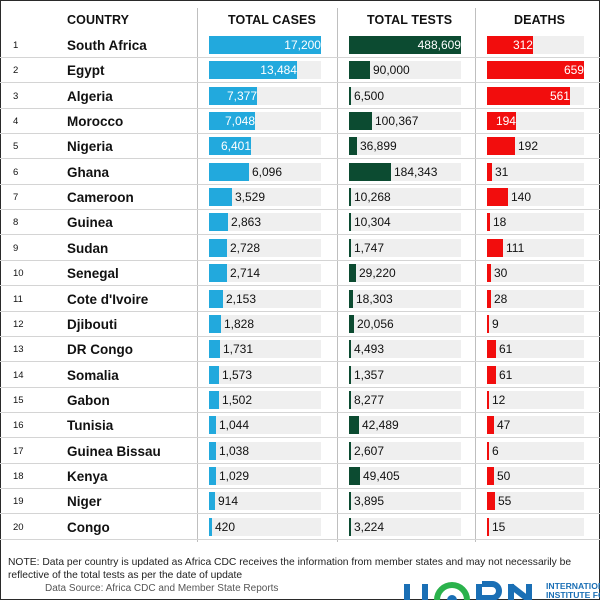 This screenshot has height=600, width=600. I want to click on country-name: DR Congo, so click(100, 350).